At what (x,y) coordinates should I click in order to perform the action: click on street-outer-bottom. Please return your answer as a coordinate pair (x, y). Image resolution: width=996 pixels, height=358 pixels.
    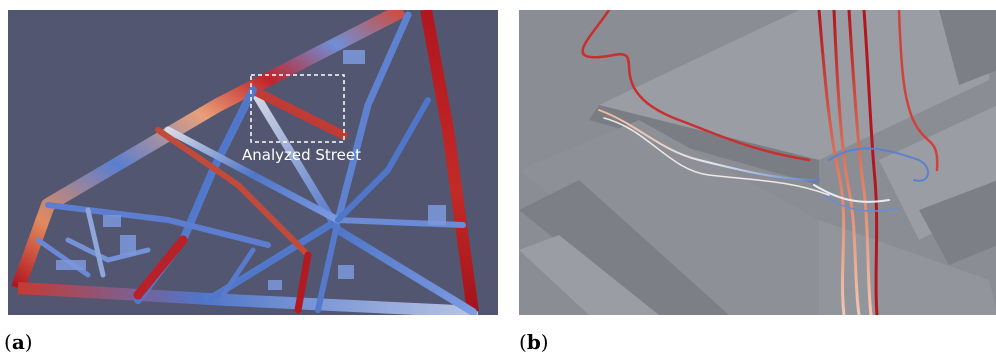
    Looking at the image, I should click on (248, 298).